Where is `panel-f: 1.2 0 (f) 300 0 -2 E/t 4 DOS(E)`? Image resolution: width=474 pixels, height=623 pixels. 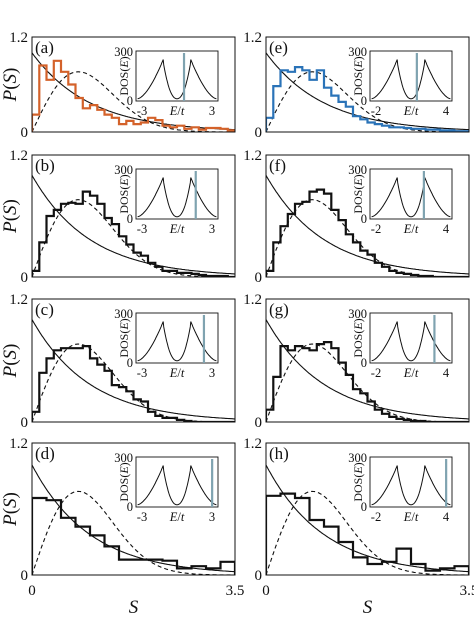
panel-f: 1.2 0 (f) 300 0 -2 E/t 4 DOS(E) is located at coordinates (356, 217).